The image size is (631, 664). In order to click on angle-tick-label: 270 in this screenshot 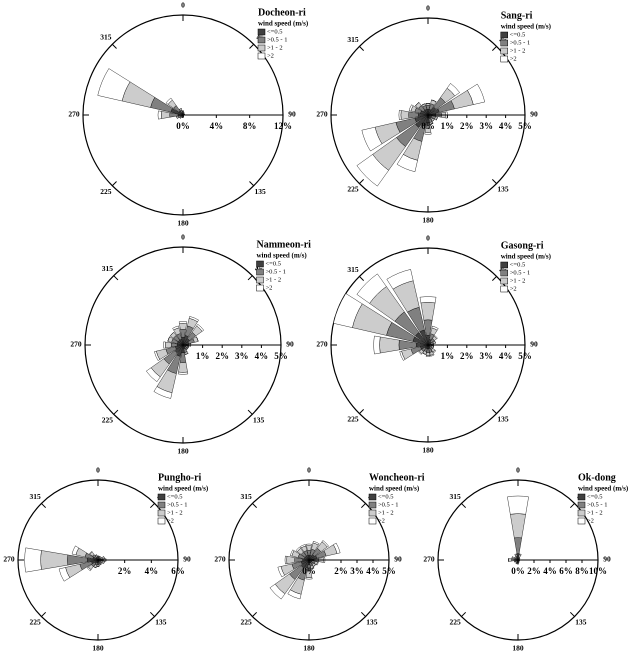, I will do `click(9, 559)`.